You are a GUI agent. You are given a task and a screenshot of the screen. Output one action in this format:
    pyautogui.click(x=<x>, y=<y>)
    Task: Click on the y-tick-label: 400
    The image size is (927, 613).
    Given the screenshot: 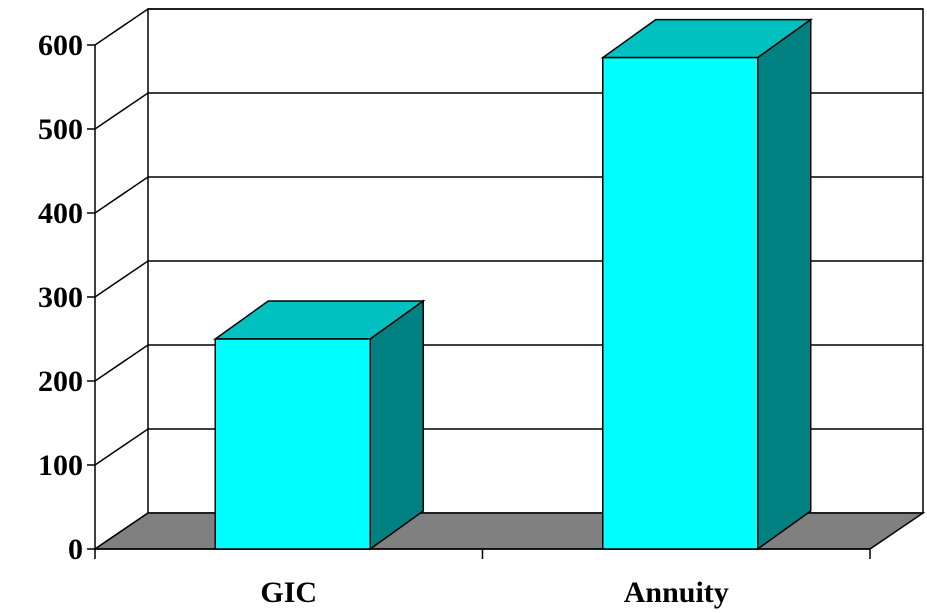 What is the action you would take?
    pyautogui.click(x=60, y=213)
    